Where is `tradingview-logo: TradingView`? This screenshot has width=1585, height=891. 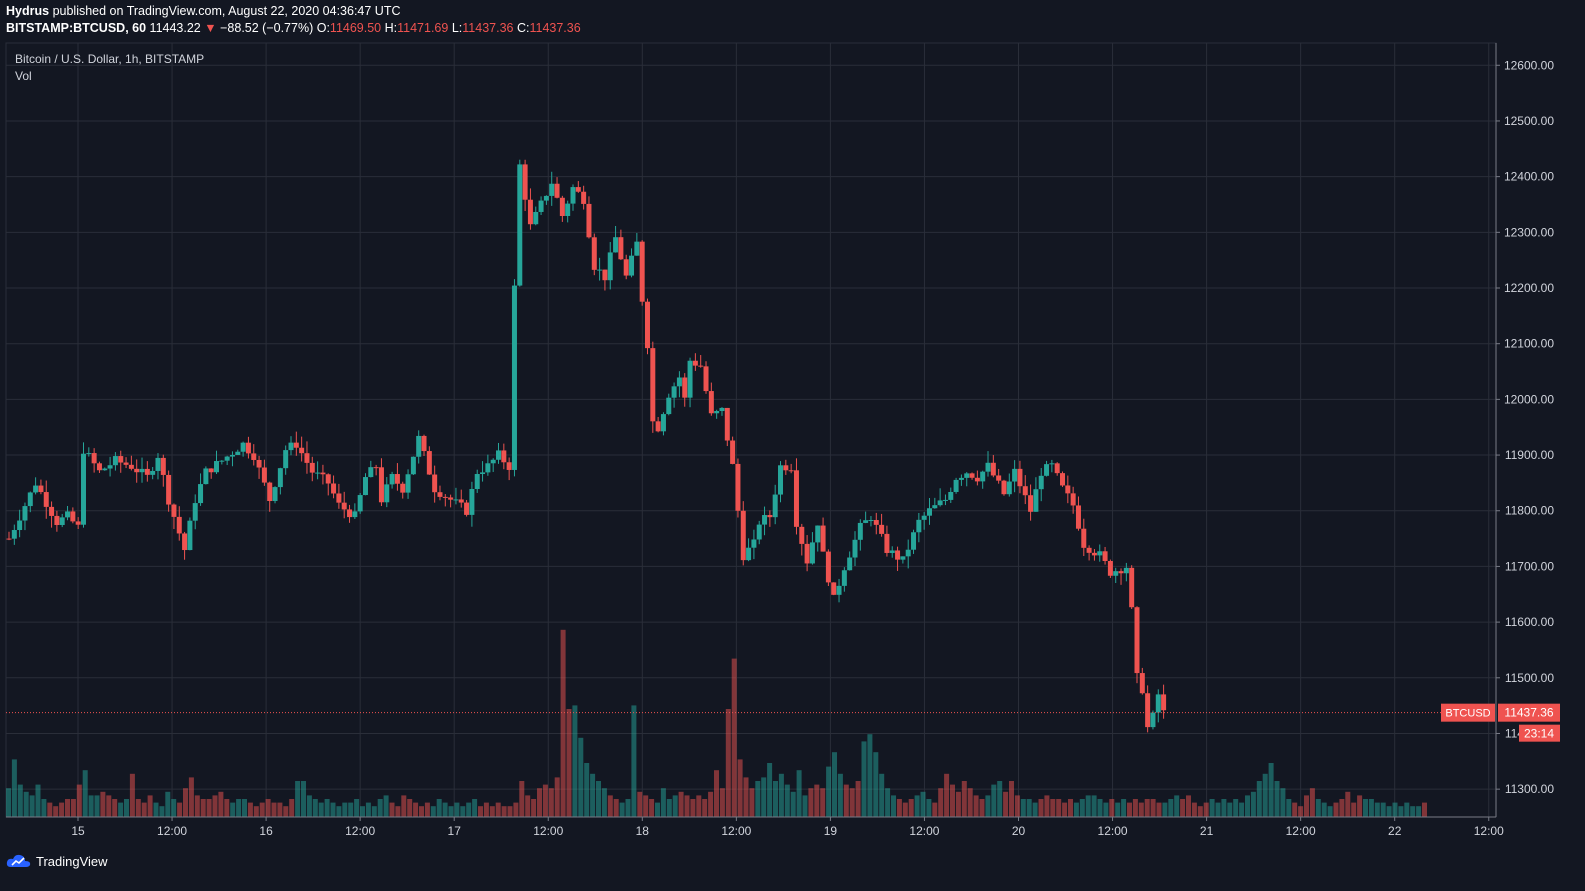 tradingview-logo: TradingView is located at coordinates (57, 861).